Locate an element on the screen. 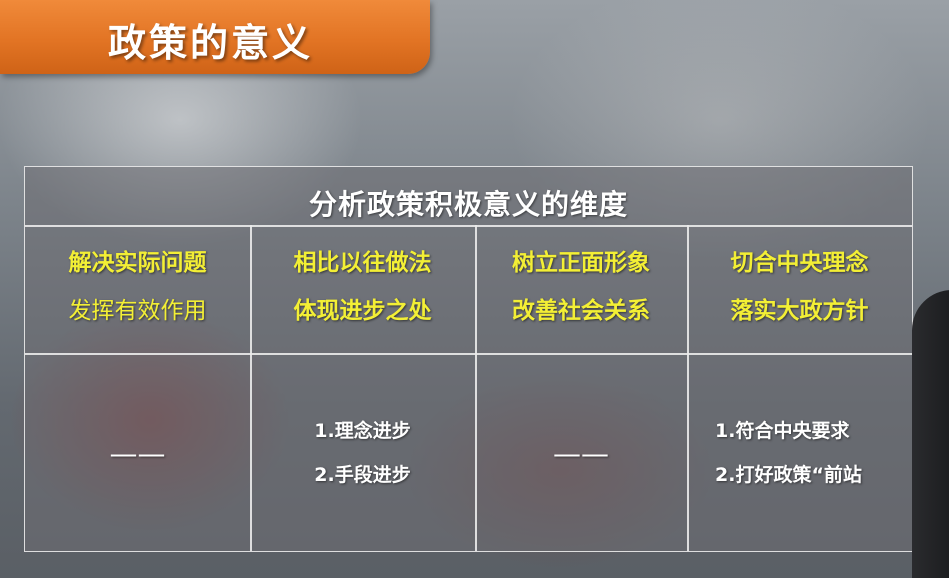 The height and width of the screenshot is (578, 949). column-header-line: 改善社会关系 is located at coordinates (581, 311).